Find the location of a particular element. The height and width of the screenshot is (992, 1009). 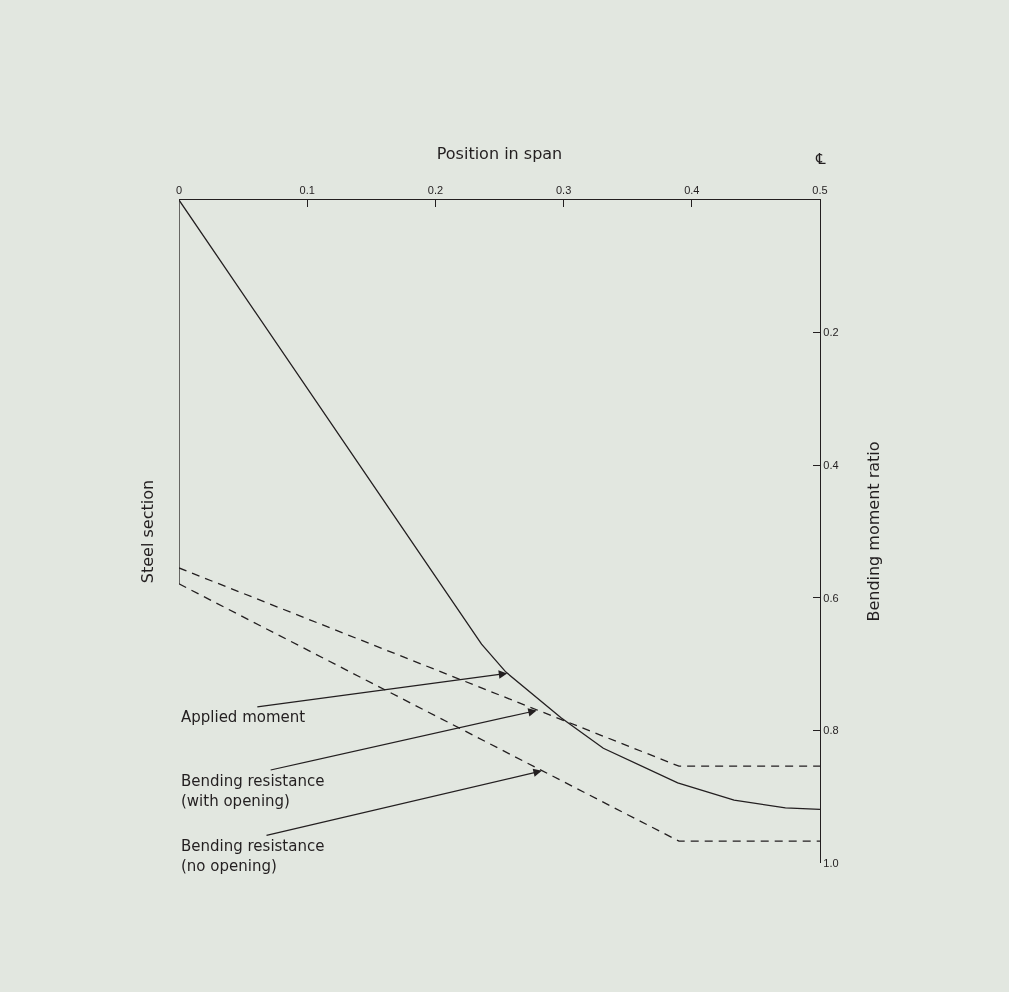

y-tick-label: 1.0 is located at coordinates (831, 862).